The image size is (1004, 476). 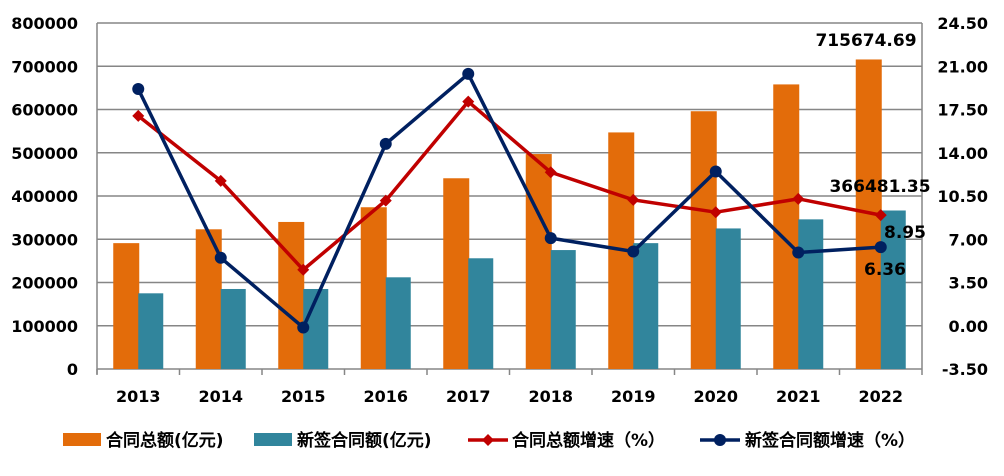 I want to click on x-axis-tick-label: 2021, so click(x=798, y=396).